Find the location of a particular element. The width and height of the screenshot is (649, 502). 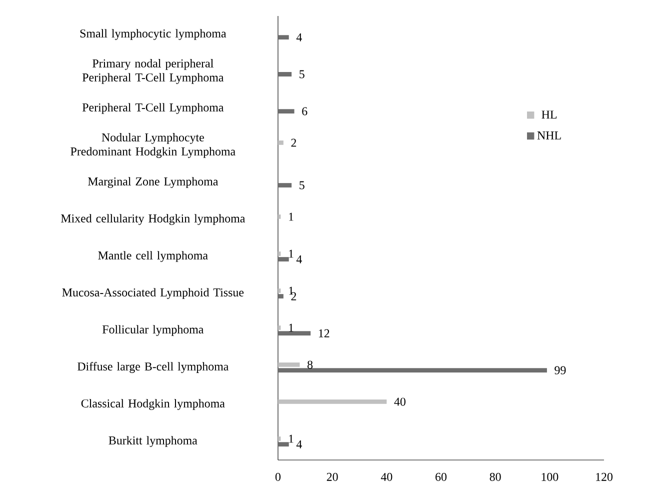

x-tick-label: 0 is located at coordinates (278, 476).